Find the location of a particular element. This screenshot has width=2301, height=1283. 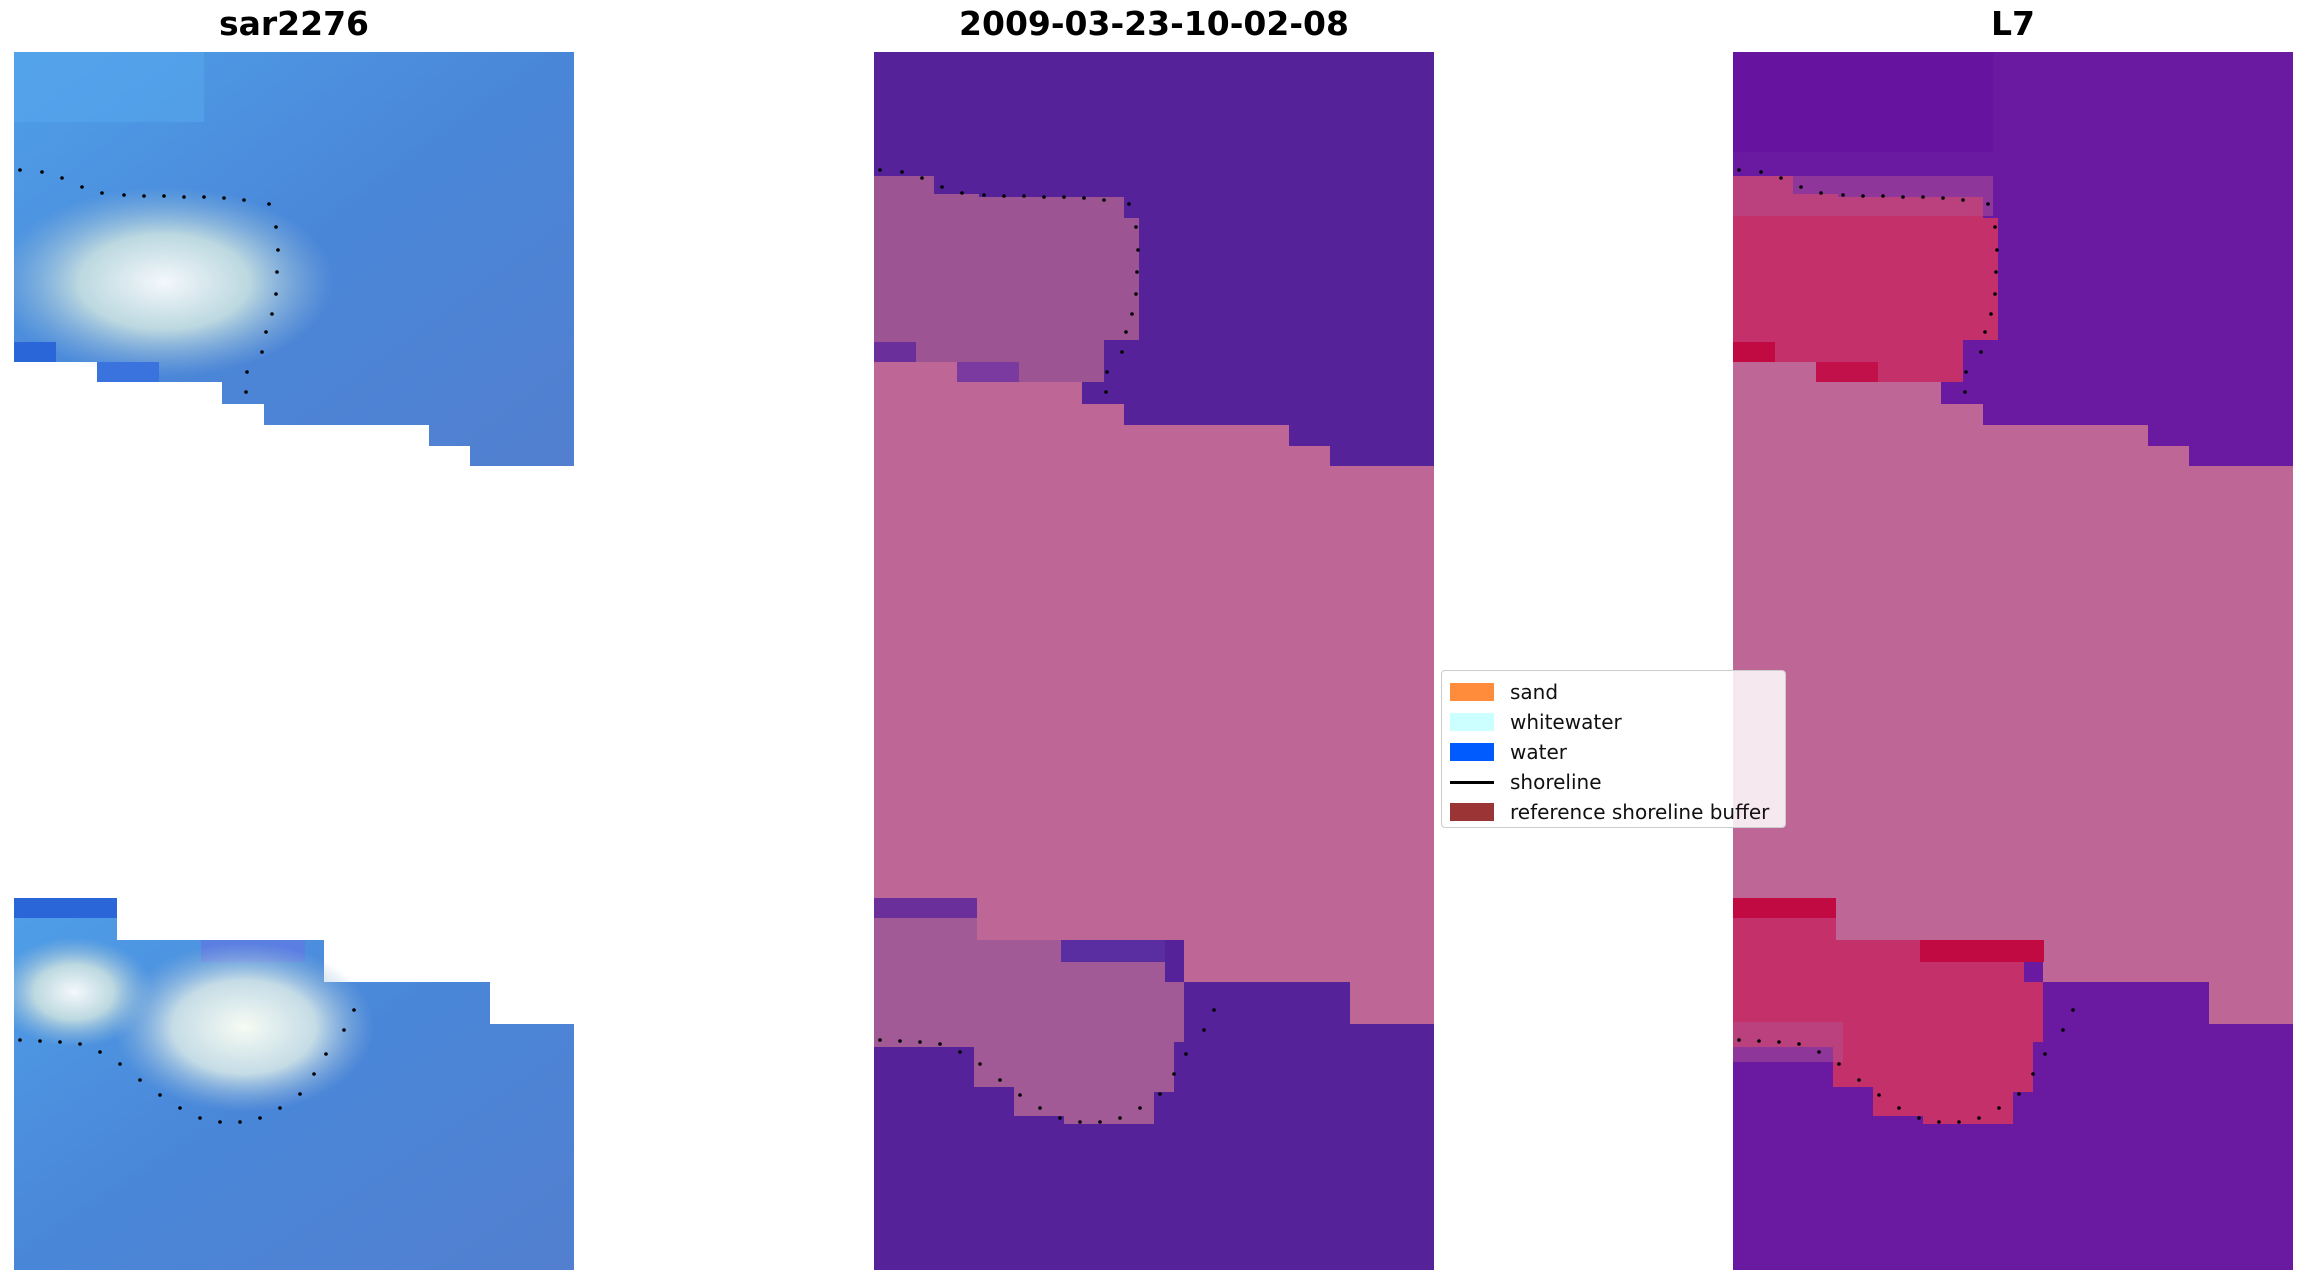

legend-label: whitewater is located at coordinates (1566, 722).